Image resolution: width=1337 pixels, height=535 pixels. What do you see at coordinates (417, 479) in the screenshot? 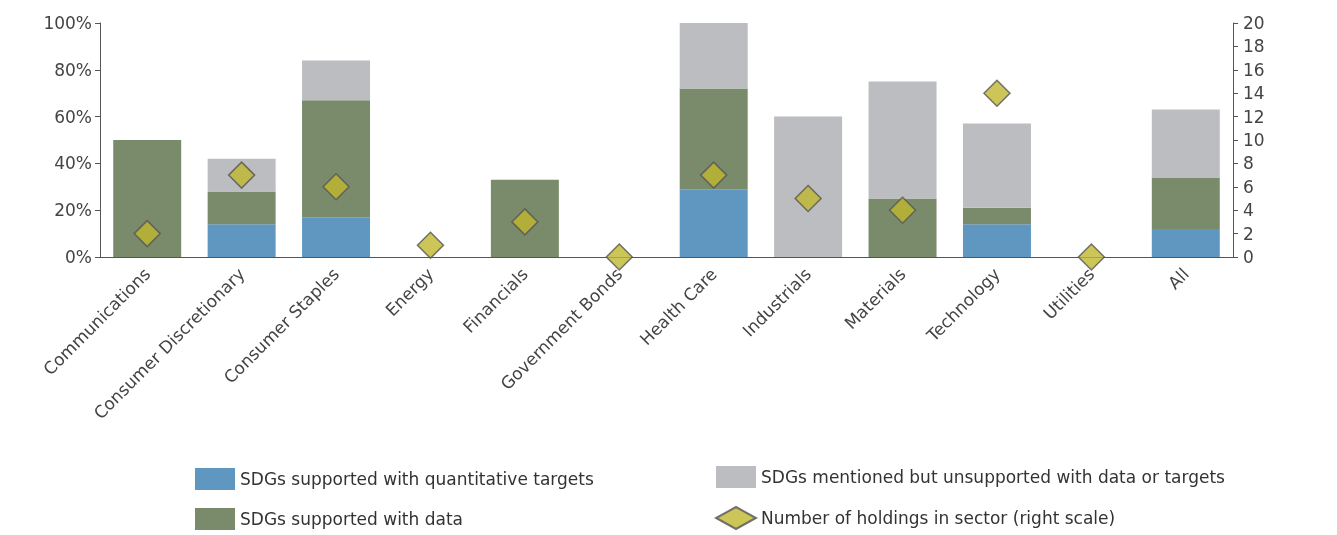
I see `legend-label: SDGs supported with quantitative targets` at bounding box center [417, 479].